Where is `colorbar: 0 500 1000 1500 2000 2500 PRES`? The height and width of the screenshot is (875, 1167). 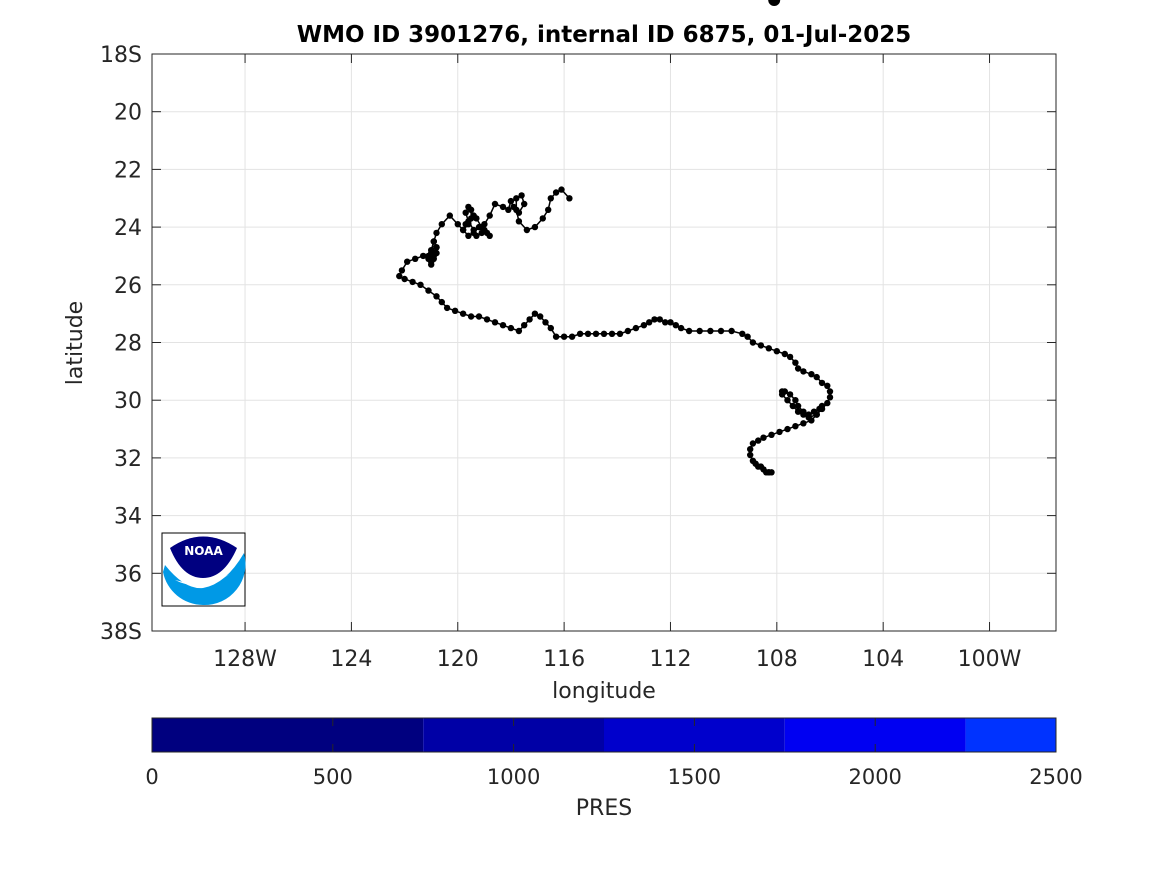
colorbar: 0 500 1000 1500 2000 2500 PRES is located at coordinates (614, 769).